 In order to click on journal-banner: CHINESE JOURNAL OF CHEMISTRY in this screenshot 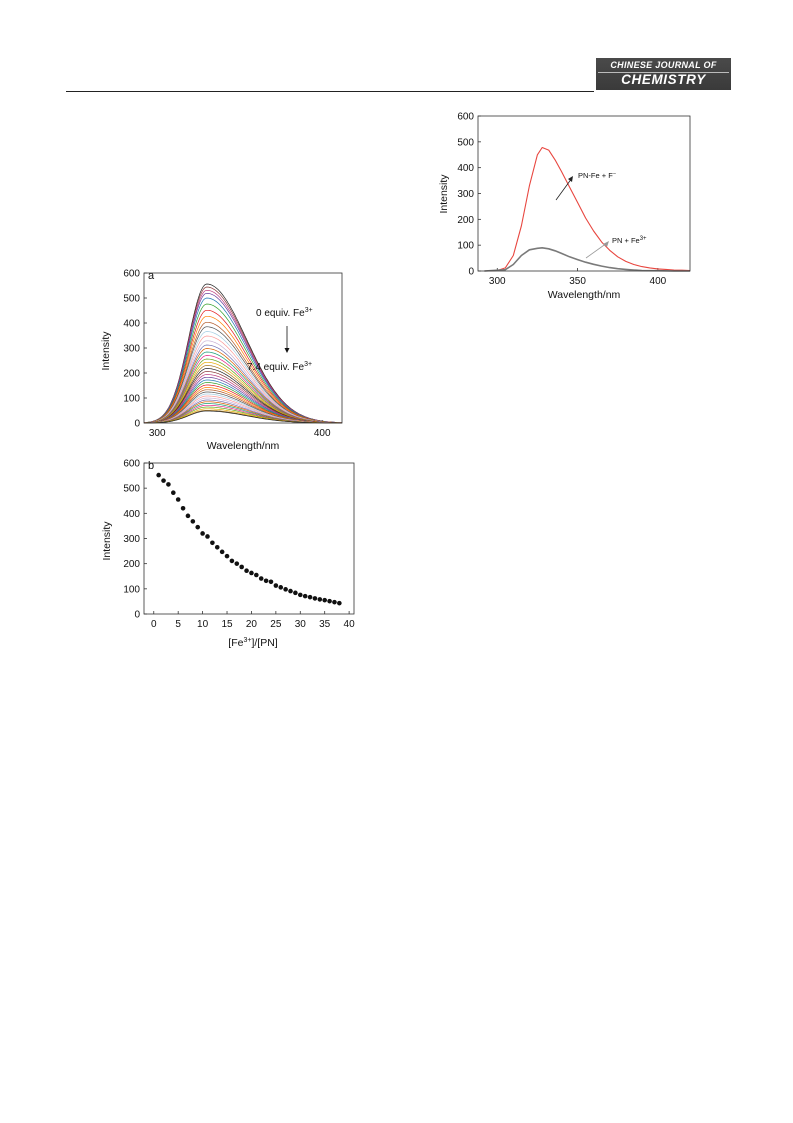, I will do `click(663, 74)`.